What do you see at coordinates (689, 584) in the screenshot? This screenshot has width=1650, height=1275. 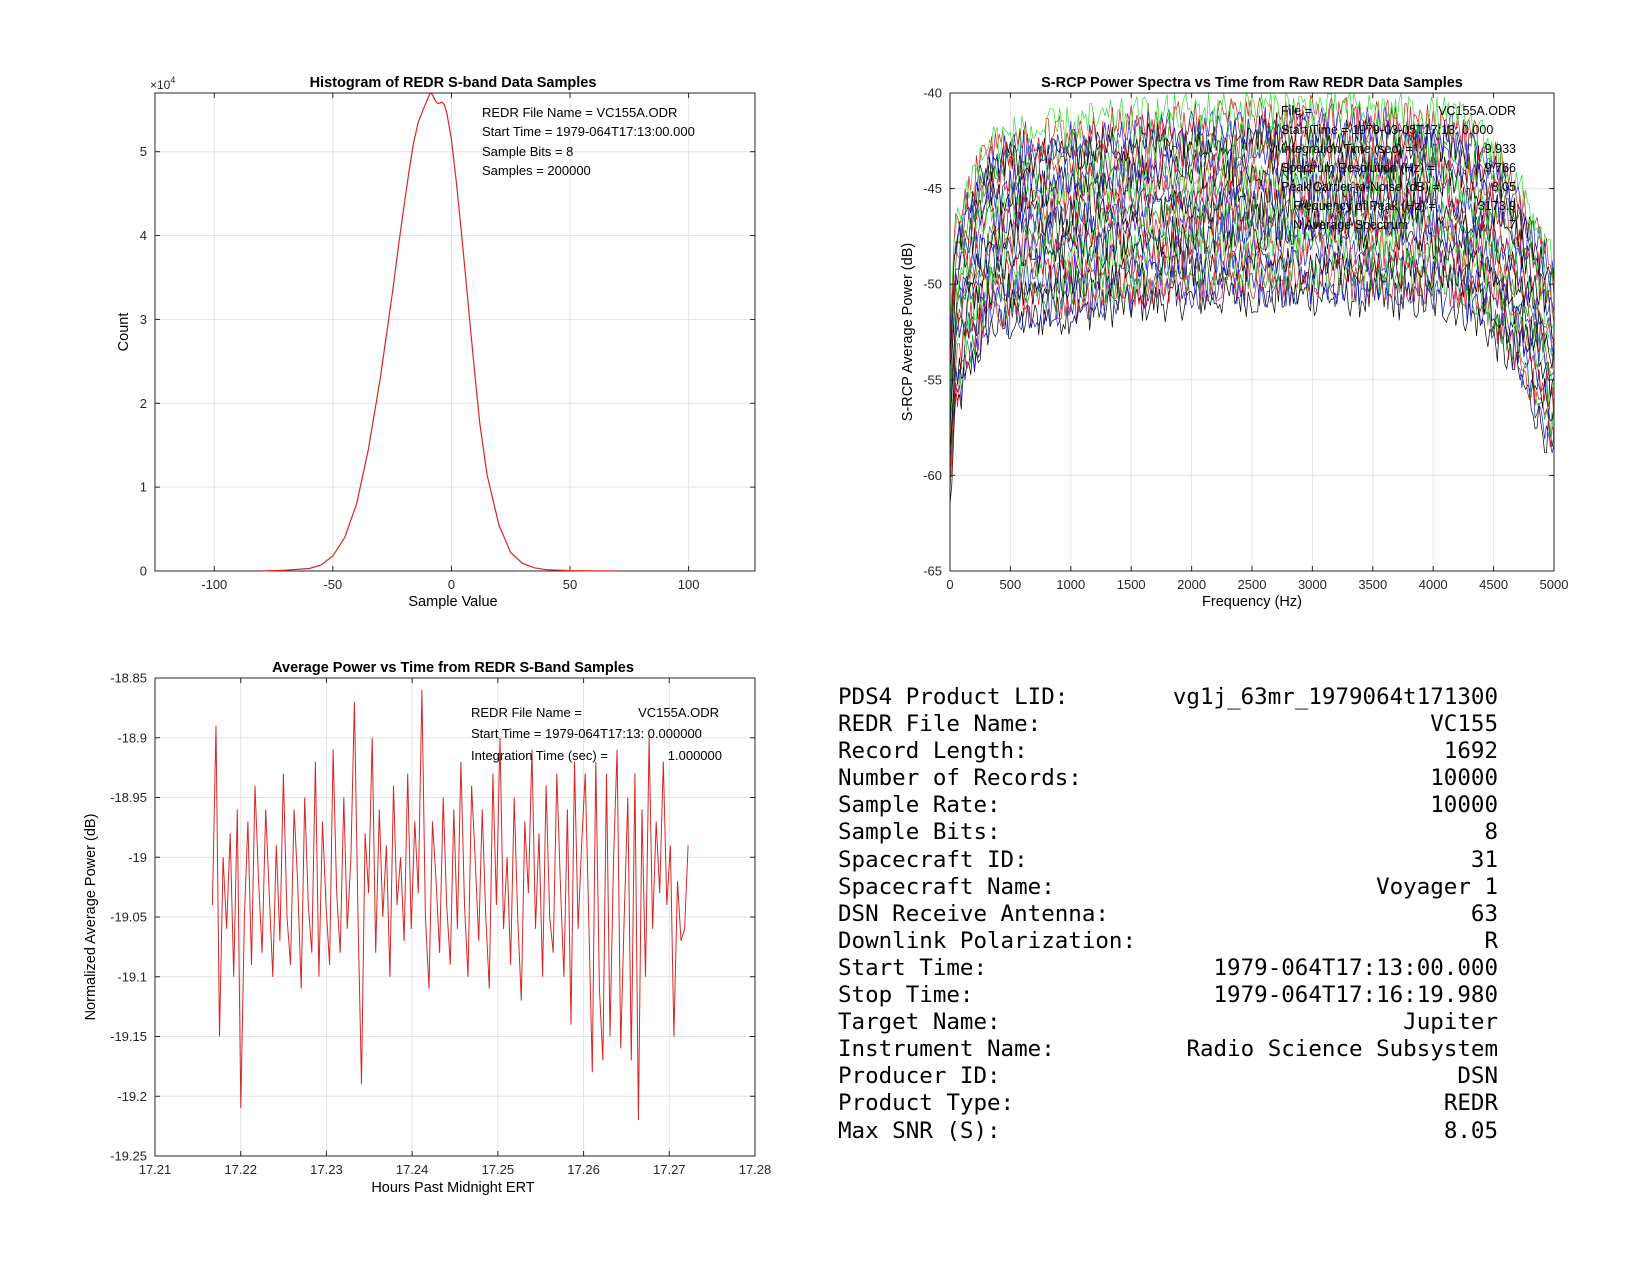 I see `histogram-xtick-label: 100` at bounding box center [689, 584].